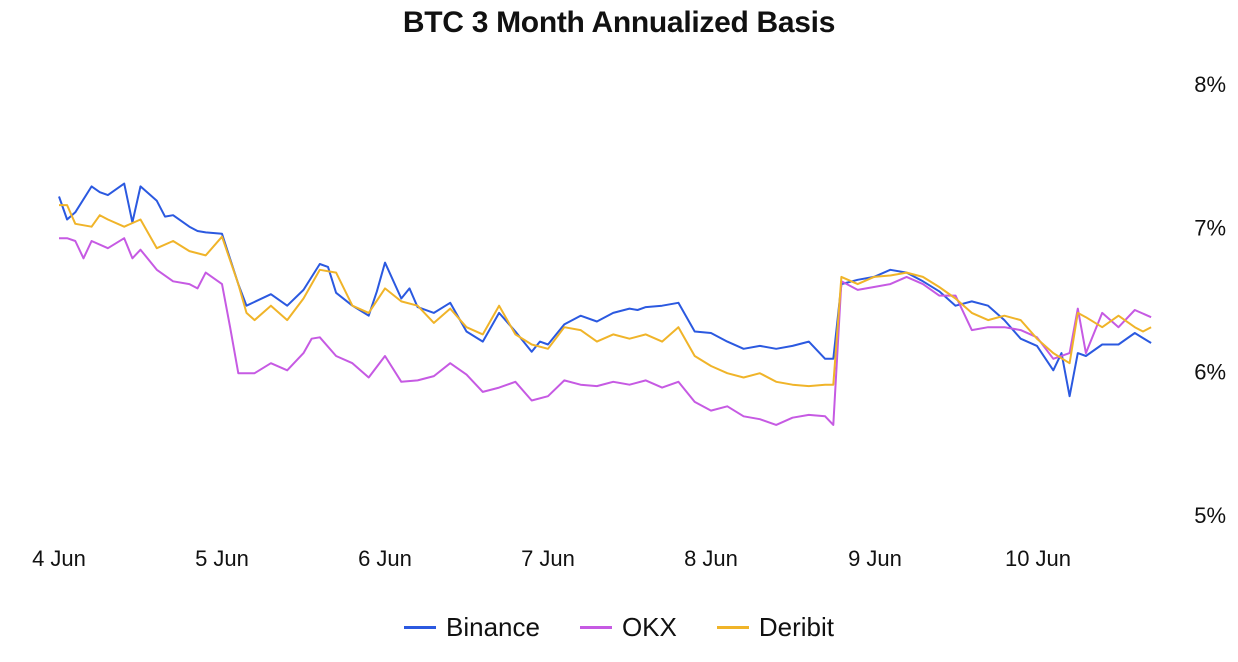  Describe the element at coordinates (222, 558) in the screenshot. I see `x-tick-label: 5 Jun` at that location.